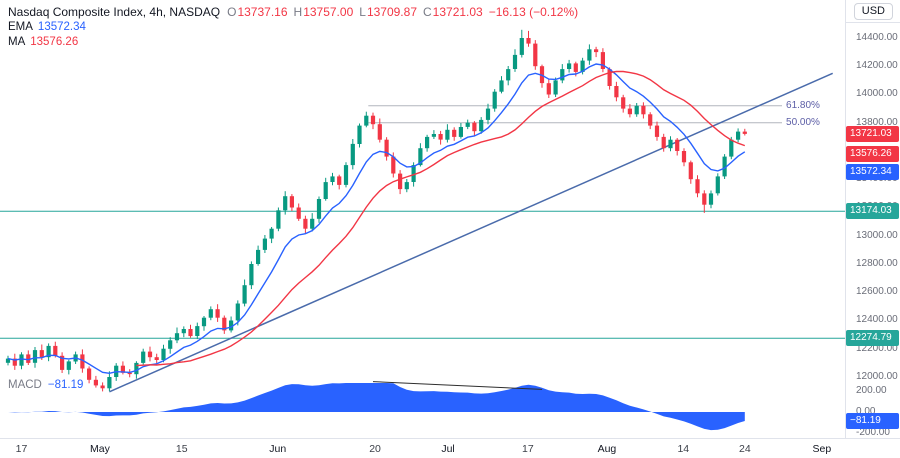 The width and height of the screenshot is (900, 458). I want to click on open-value: 13737.16, so click(262, 12).